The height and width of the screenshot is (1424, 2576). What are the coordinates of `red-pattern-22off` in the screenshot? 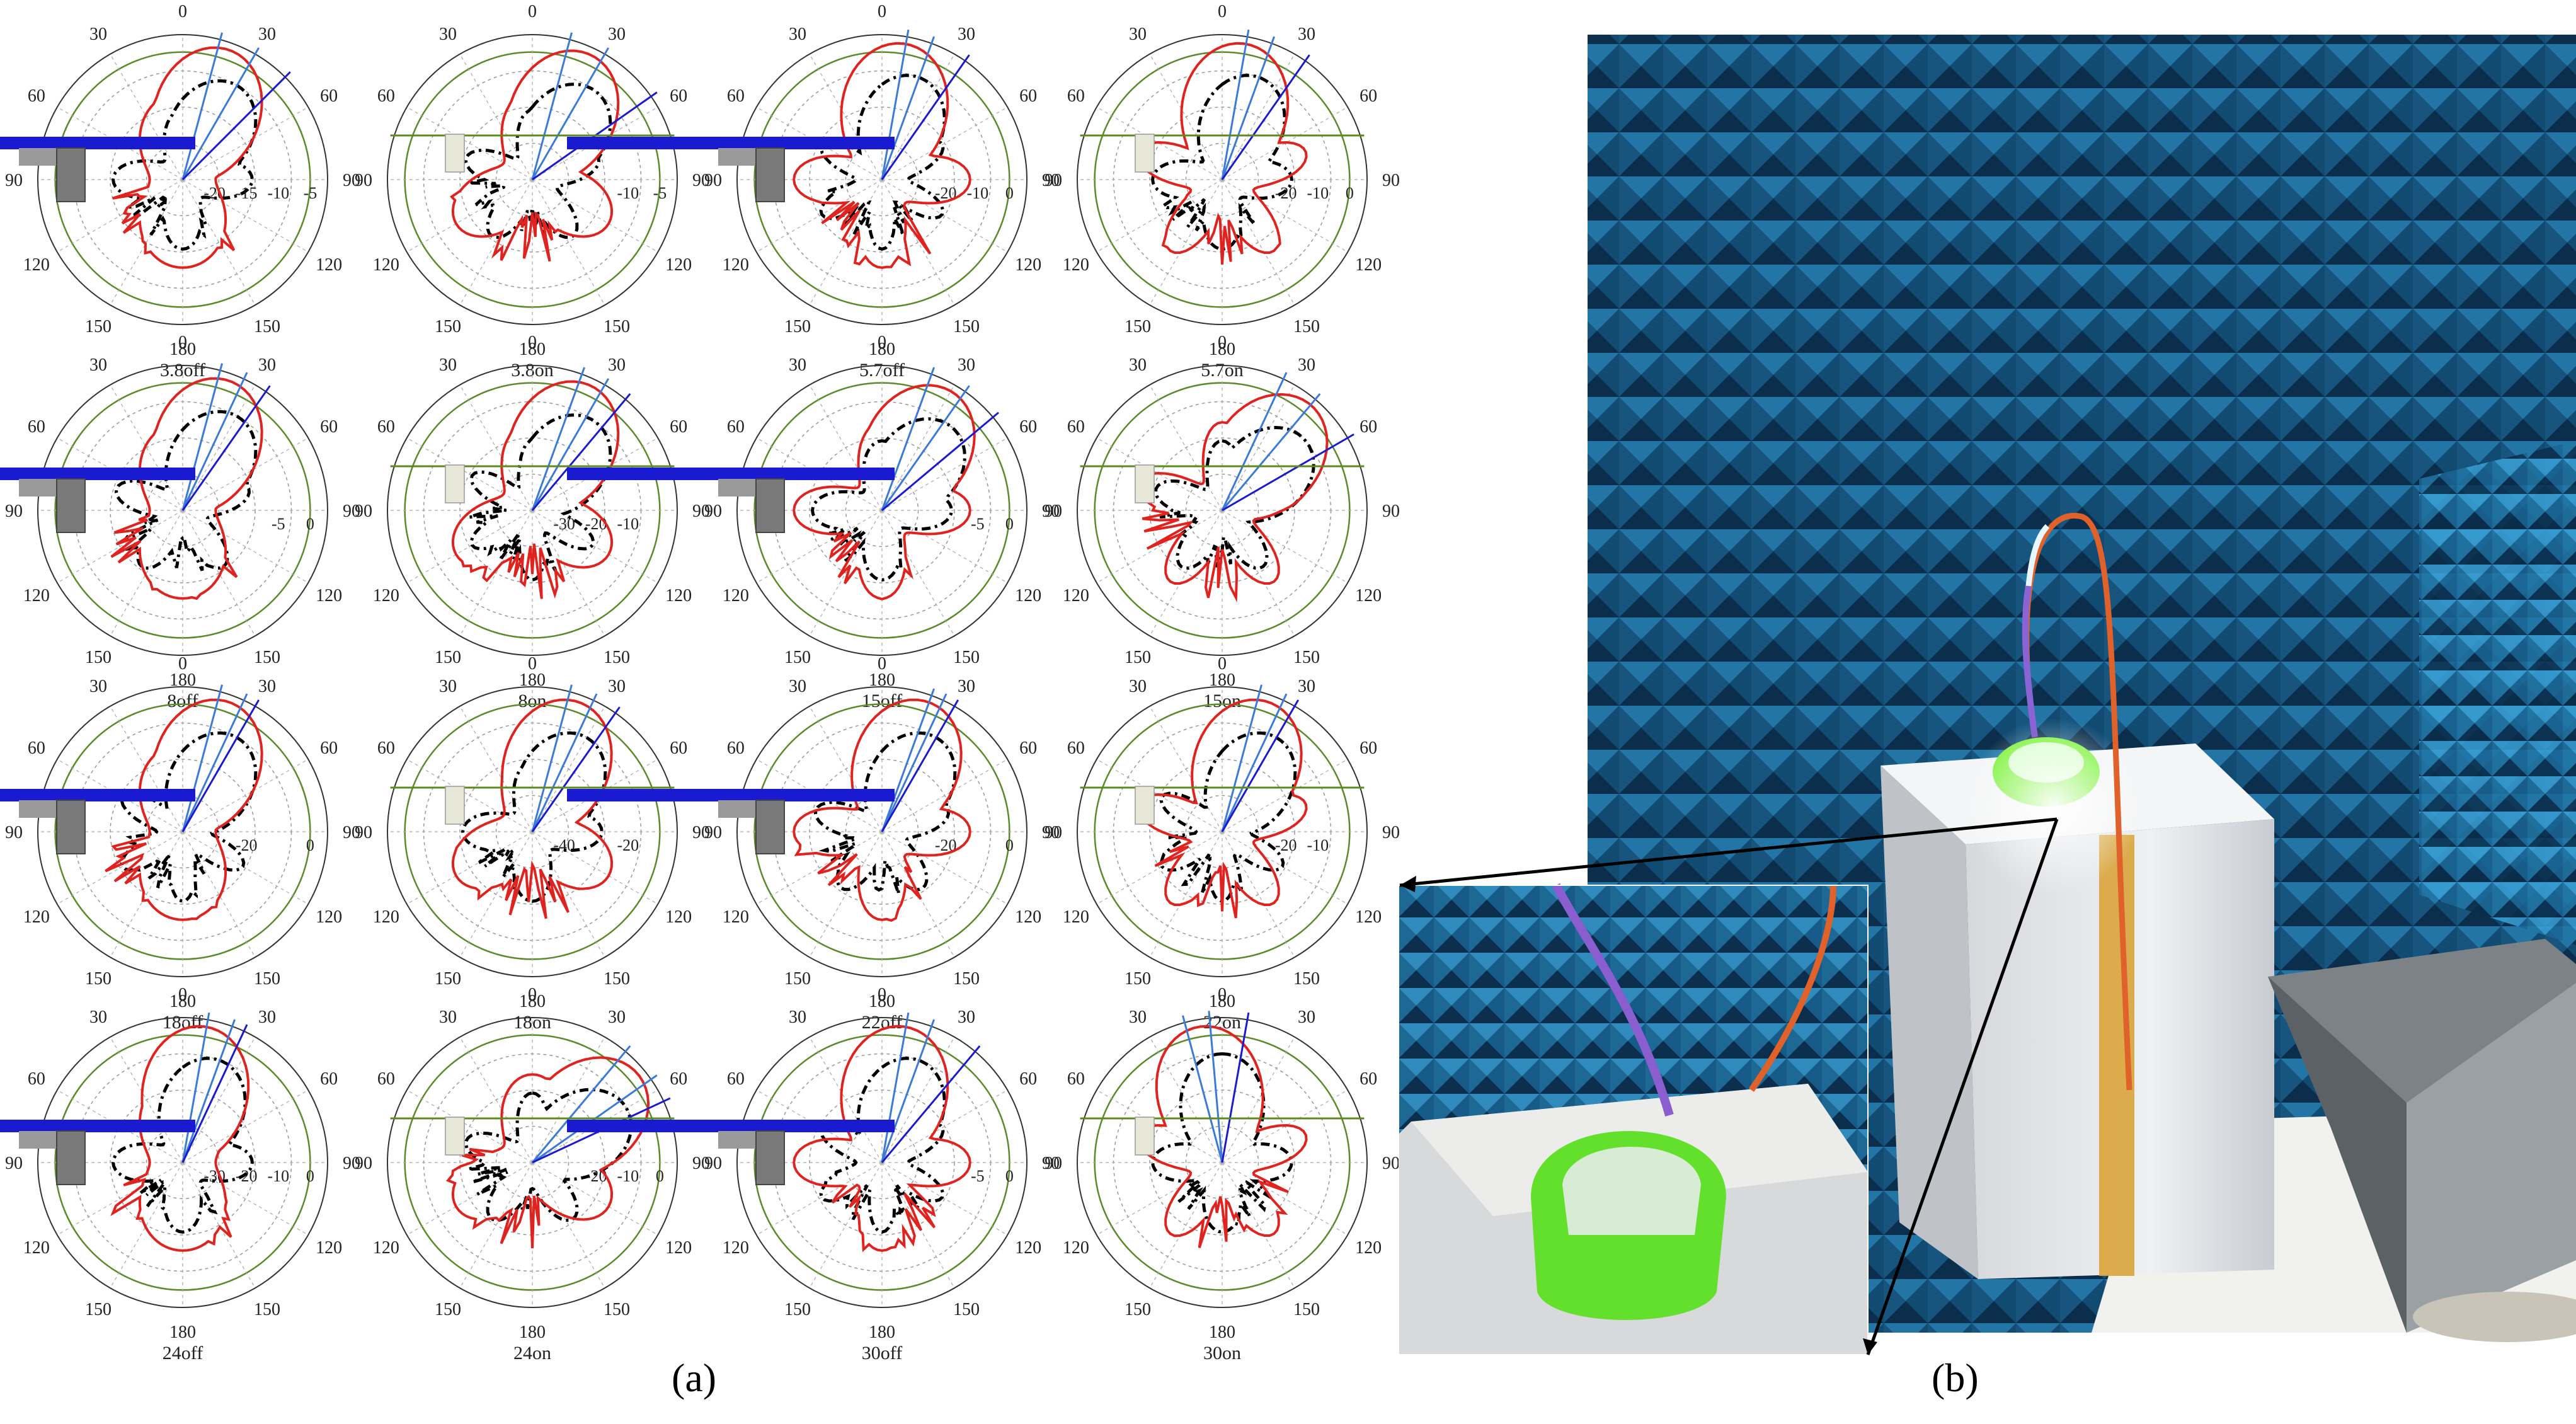 It's located at (882, 810).